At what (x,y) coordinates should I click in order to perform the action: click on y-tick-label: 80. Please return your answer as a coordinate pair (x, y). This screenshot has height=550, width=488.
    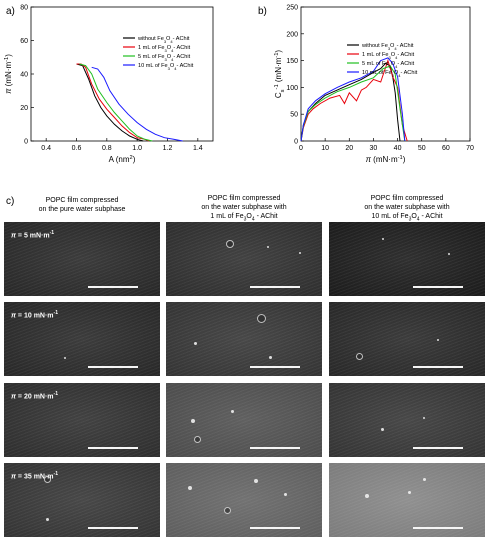
    Looking at the image, I should click on (24, 8).